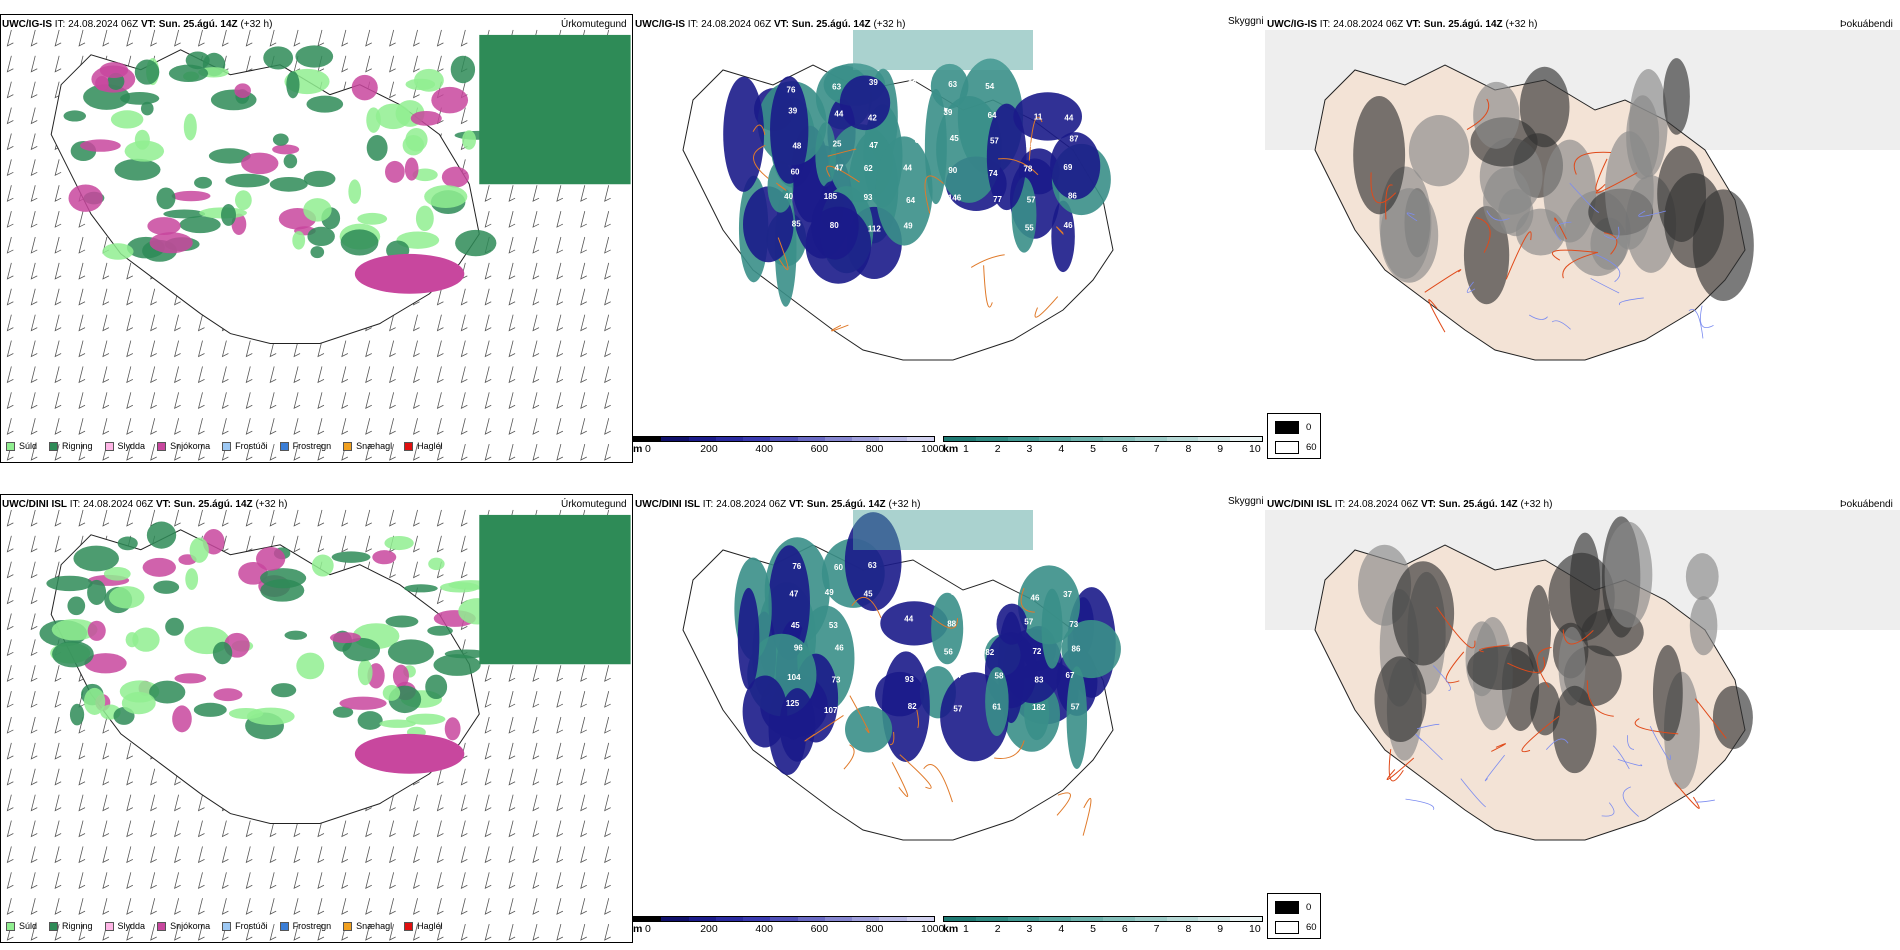 This screenshot has width=1900, height=950. What do you see at coordinates (874, 229) in the screenshot?
I see `cloud-base-label: 112` at bounding box center [874, 229].